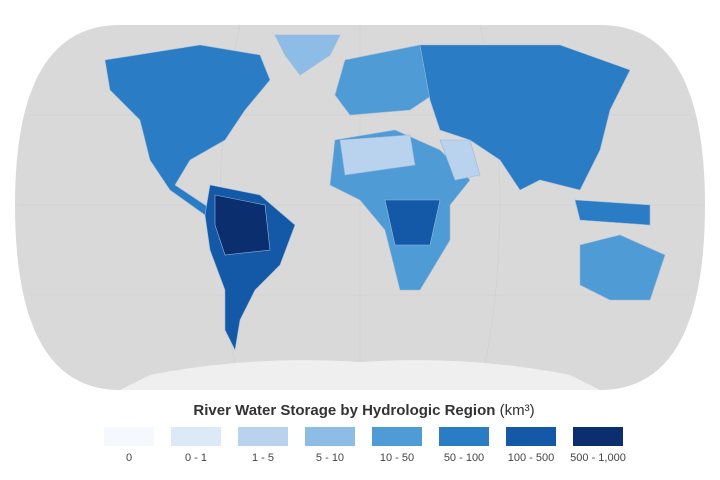 This screenshot has width=720, height=480. What do you see at coordinates (622, 267) in the screenshot?
I see `australia` at bounding box center [622, 267].